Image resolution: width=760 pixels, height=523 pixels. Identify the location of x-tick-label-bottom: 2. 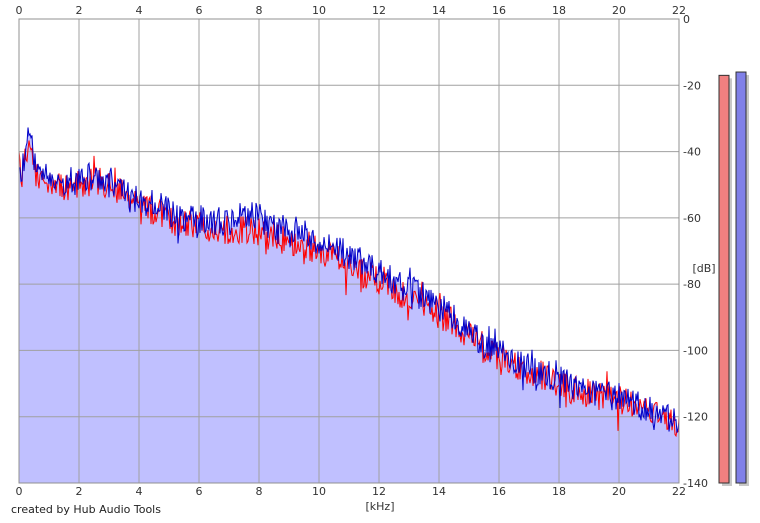
(79, 491).